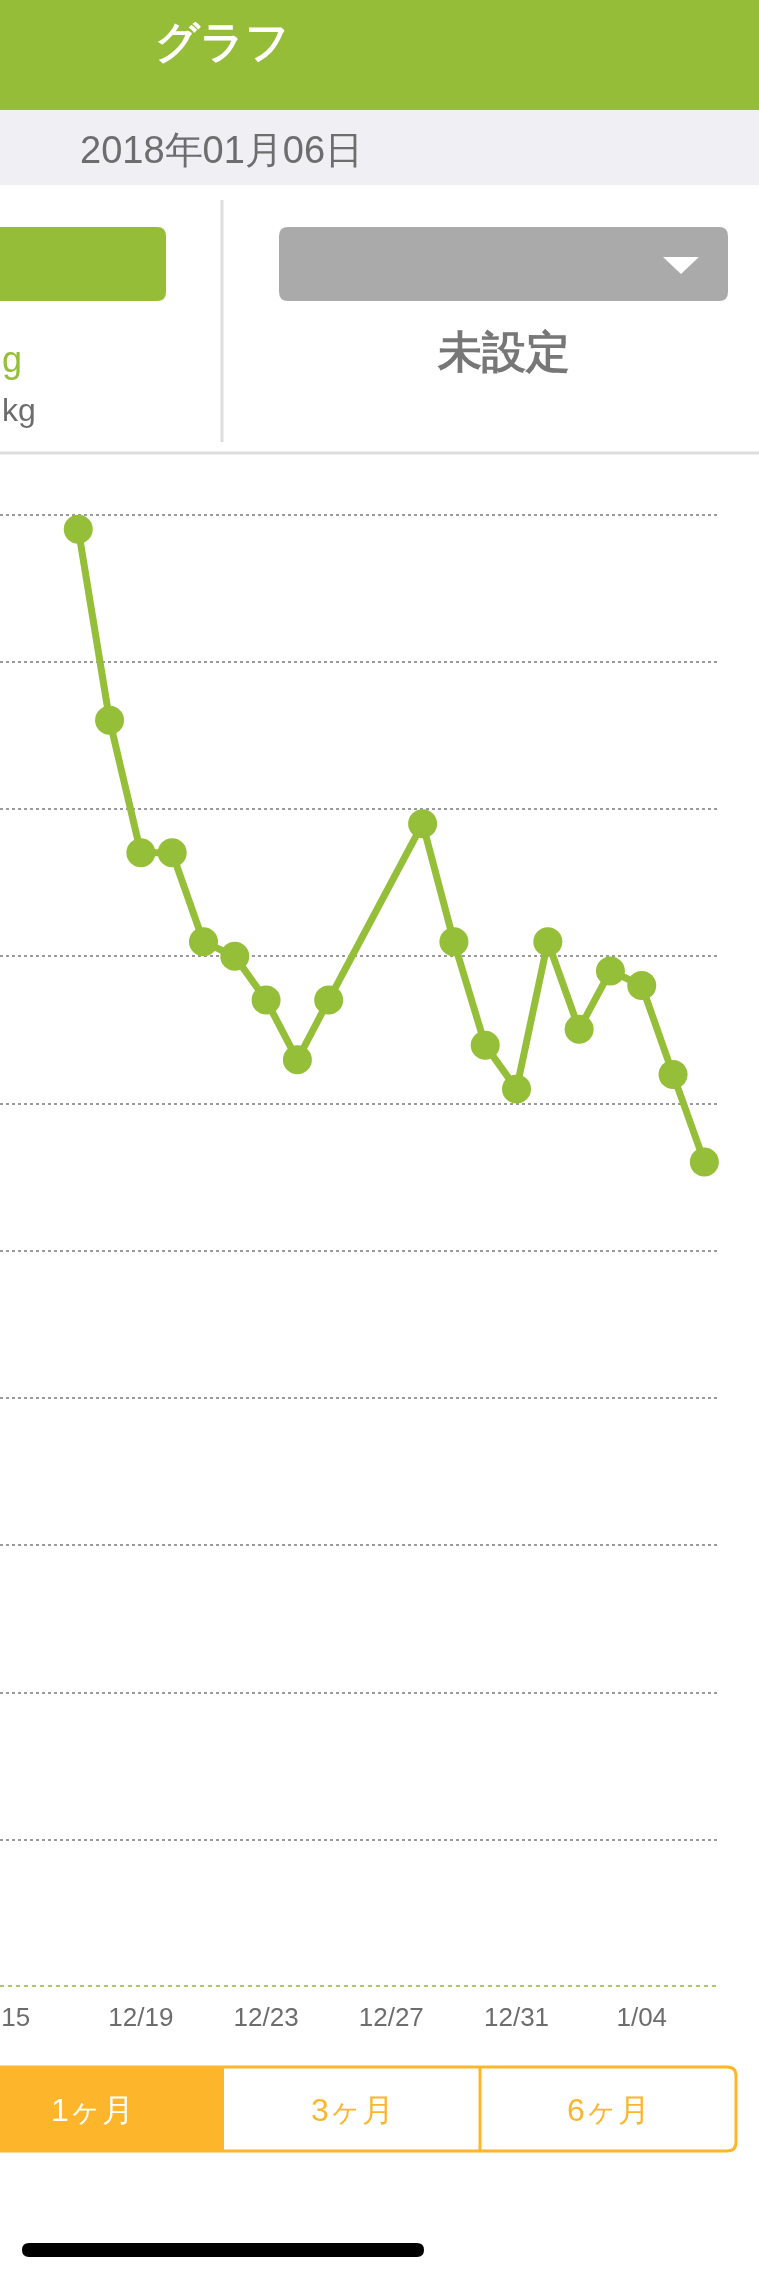  What do you see at coordinates (12, 359) in the screenshot?
I see `text: g` at bounding box center [12, 359].